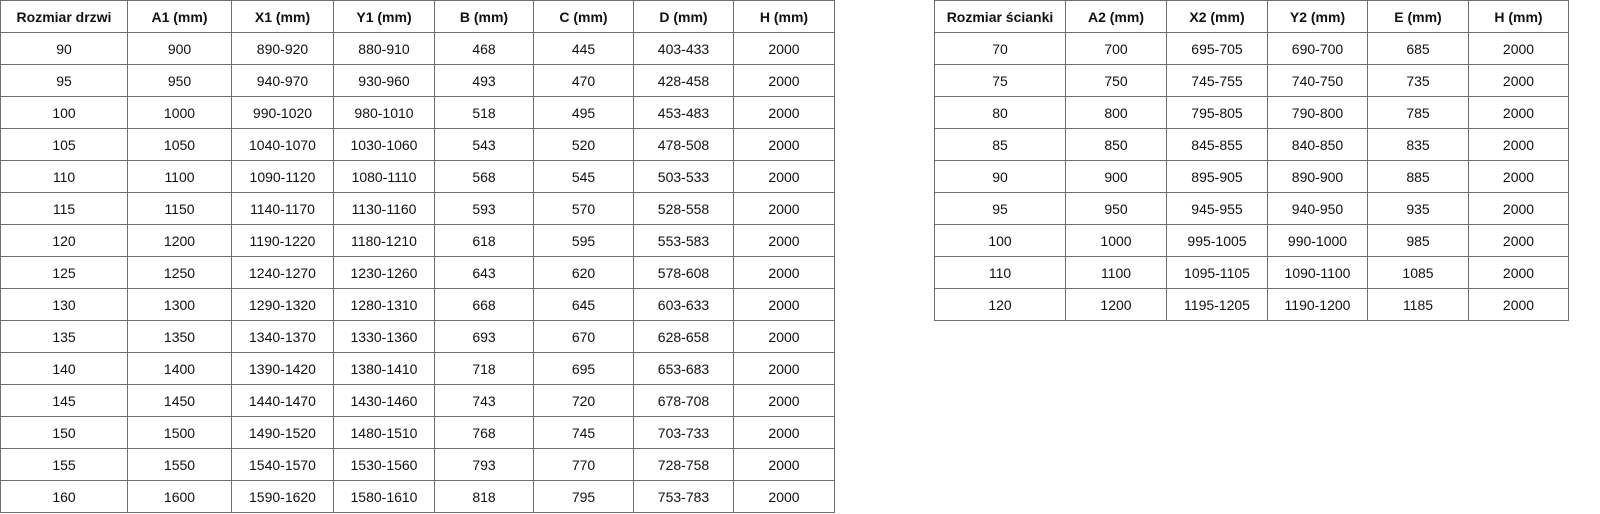 The image size is (1600, 514). Describe the element at coordinates (683, 272) in the screenshot. I see `table-cell: 578-608` at that location.